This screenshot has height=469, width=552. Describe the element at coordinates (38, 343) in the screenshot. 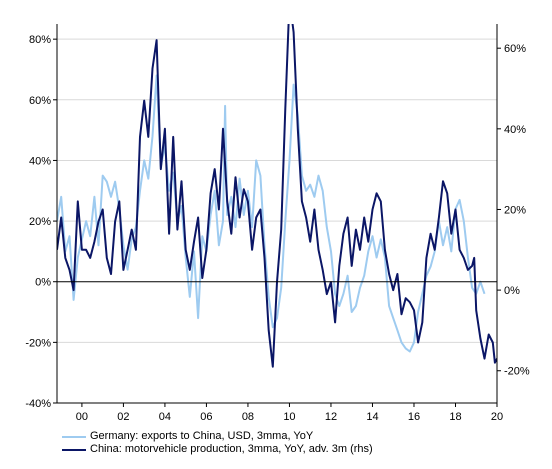

I see `ytick-left-label-5: -20%` at that location.